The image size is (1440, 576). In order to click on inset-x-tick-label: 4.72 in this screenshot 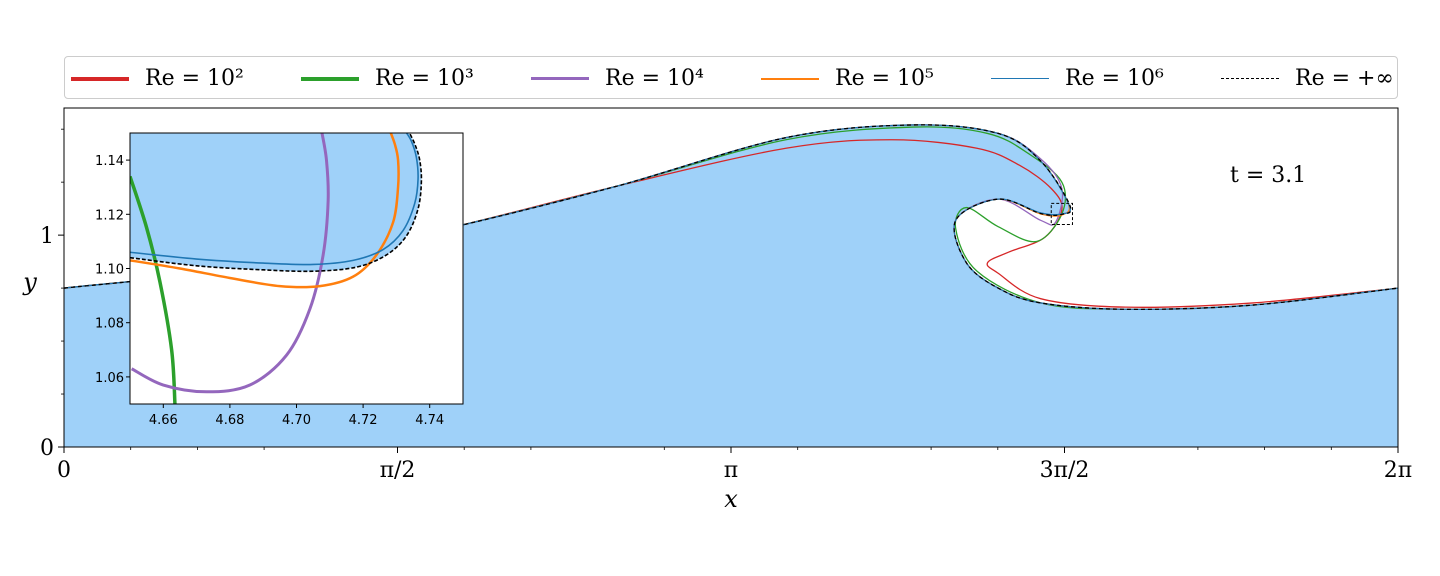, I will do `click(363, 420)`.